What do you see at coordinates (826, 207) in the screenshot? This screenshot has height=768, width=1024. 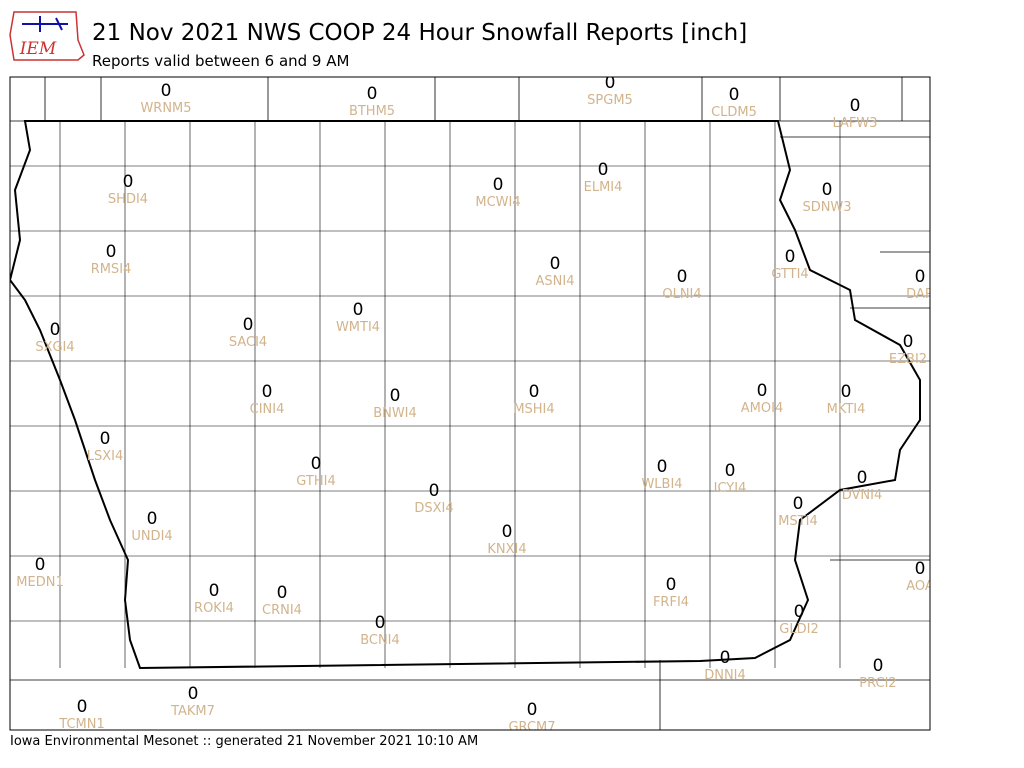 I see `station-label: SDNW3` at bounding box center [826, 207].